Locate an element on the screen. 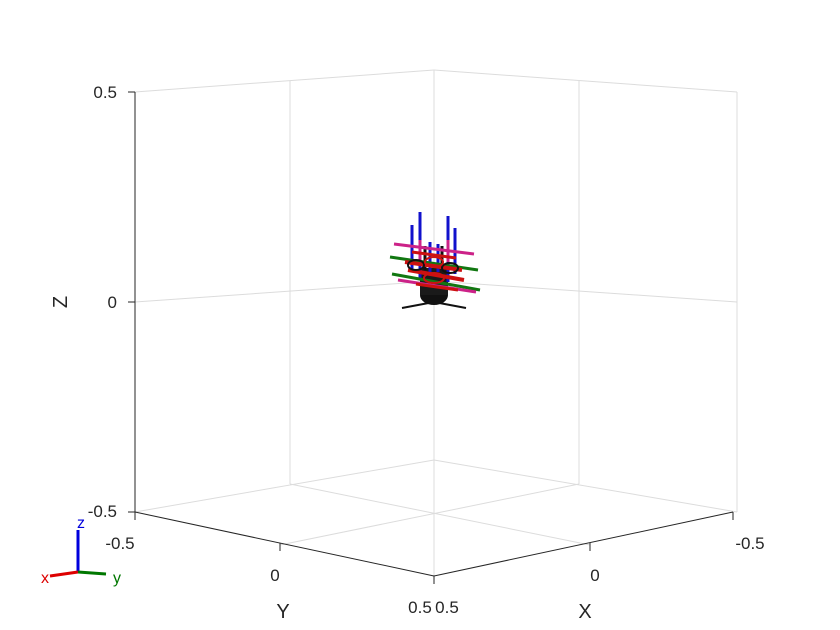 The width and height of the screenshot is (840, 630). z-axis-label: Z is located at coordinates (61, 302).